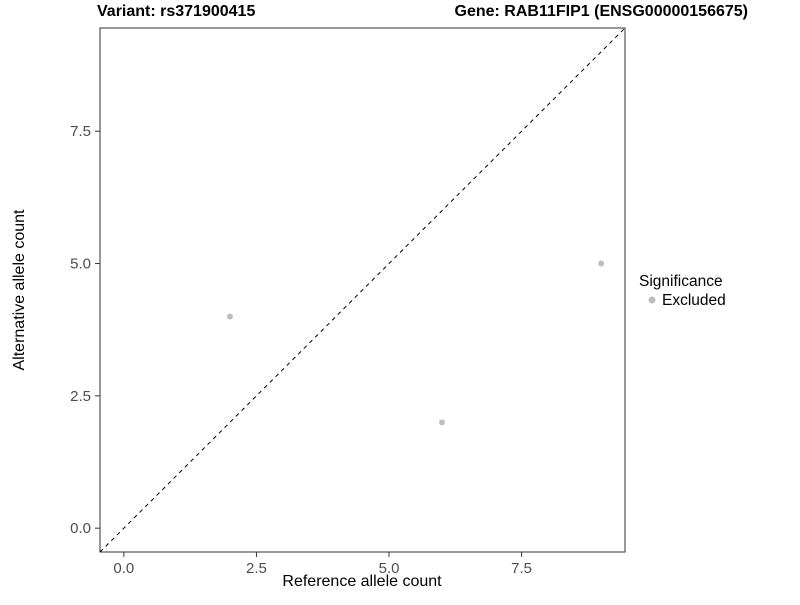 The width and height of the screenshot is (800, 605). What do you see at coordinates (521, 568) in the screenshot?
I see `x-tick-label: 7.5` at bounding box center [521, 568].